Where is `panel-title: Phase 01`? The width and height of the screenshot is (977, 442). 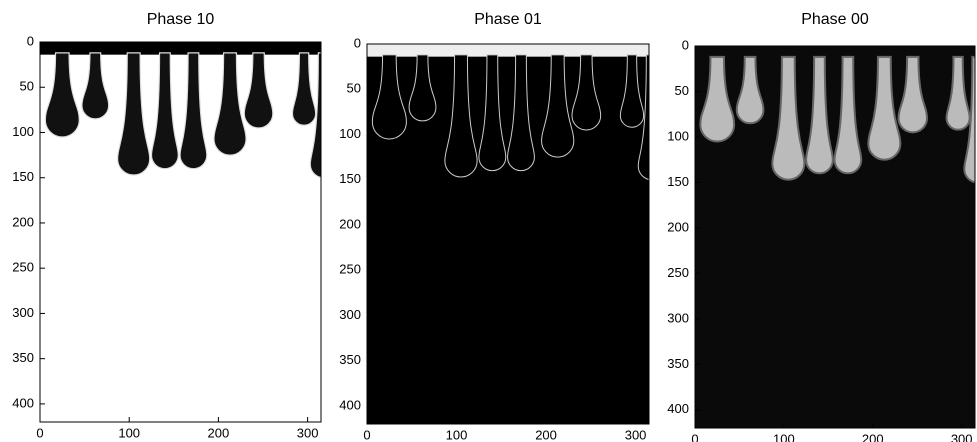
panel-title: Phase 01 is located at coordinates (508, 19).